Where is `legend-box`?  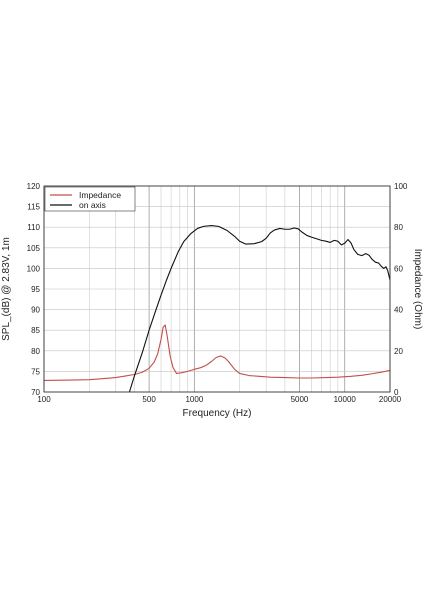
legend-box is located at coordinates (90, 199).